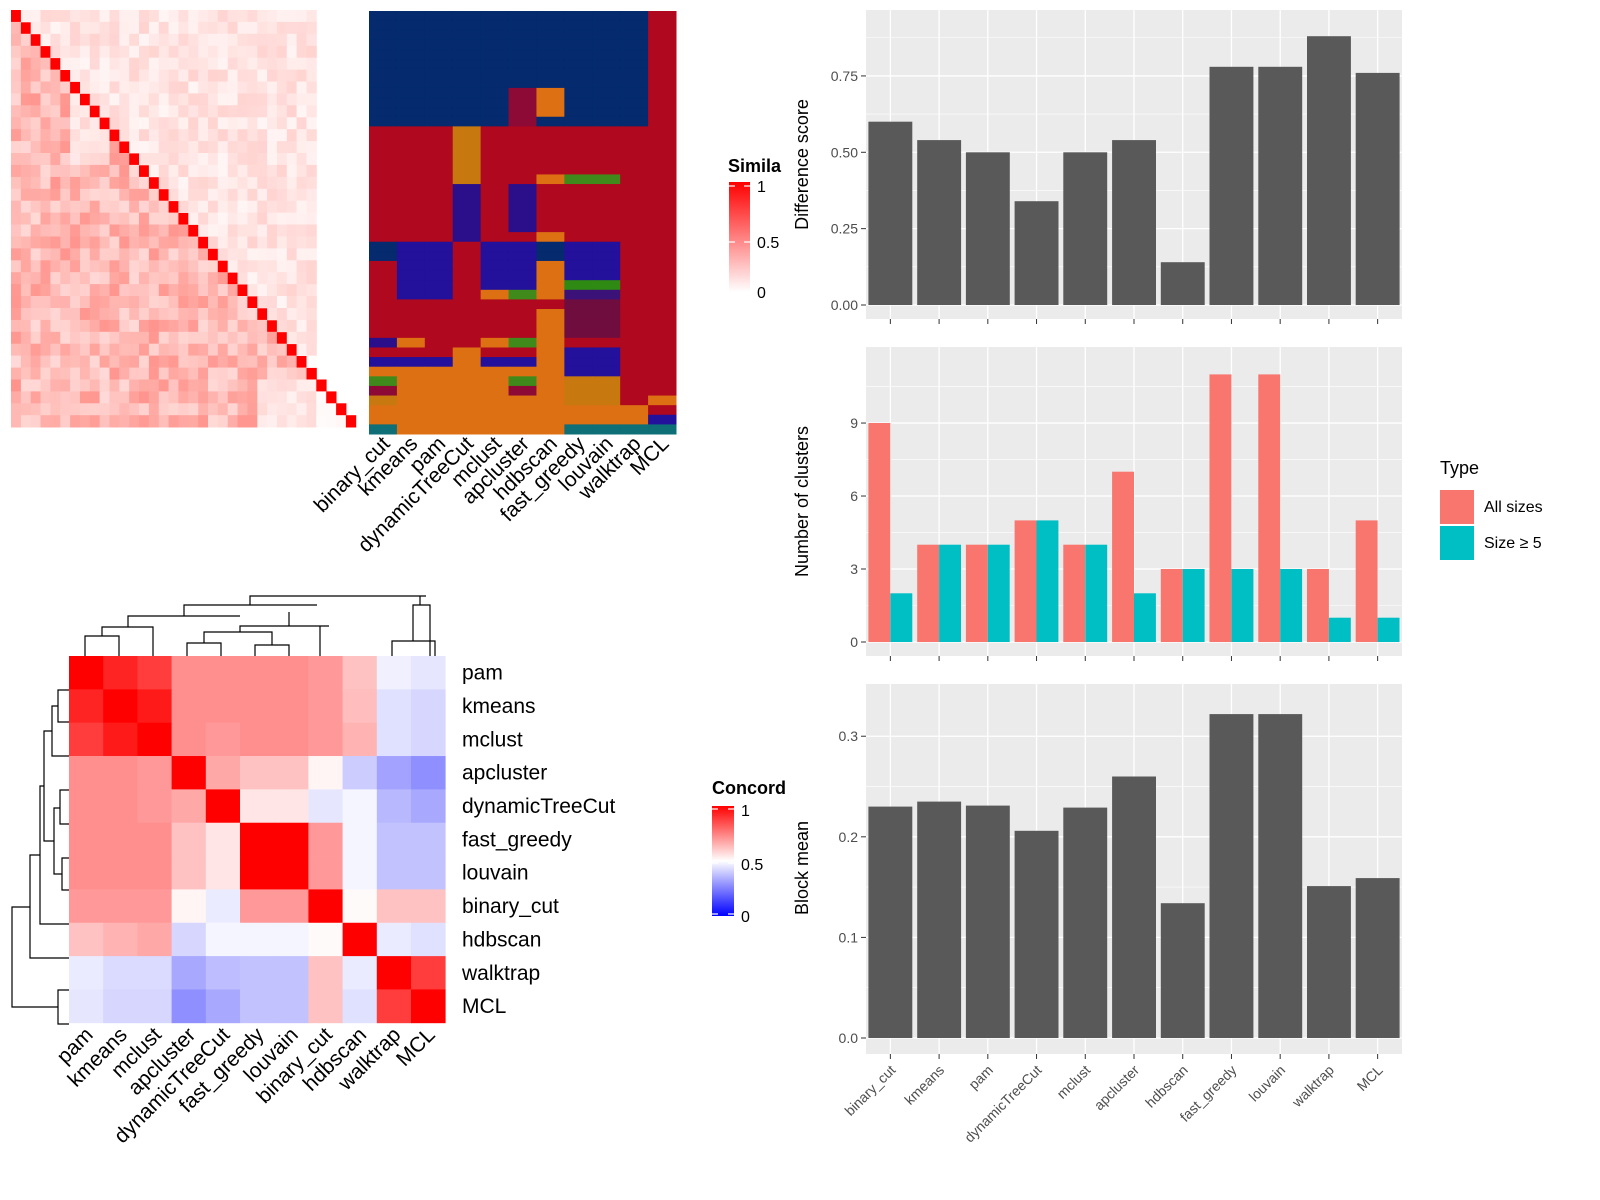  Describe the element at coordinates (854, 496) in the screenshot. I see `y-tick-label: 6` at that location.